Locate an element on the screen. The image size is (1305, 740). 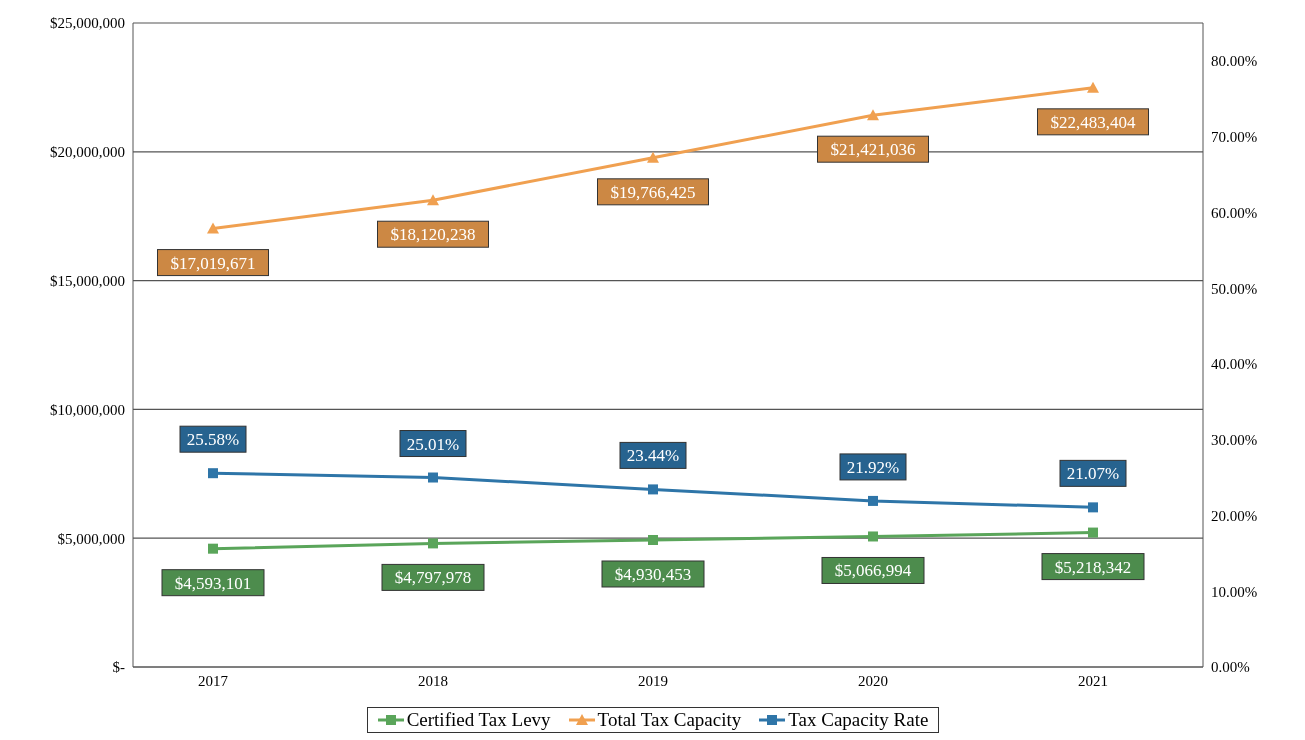
data-label: 23.44% is located at coordinates (653, 456).